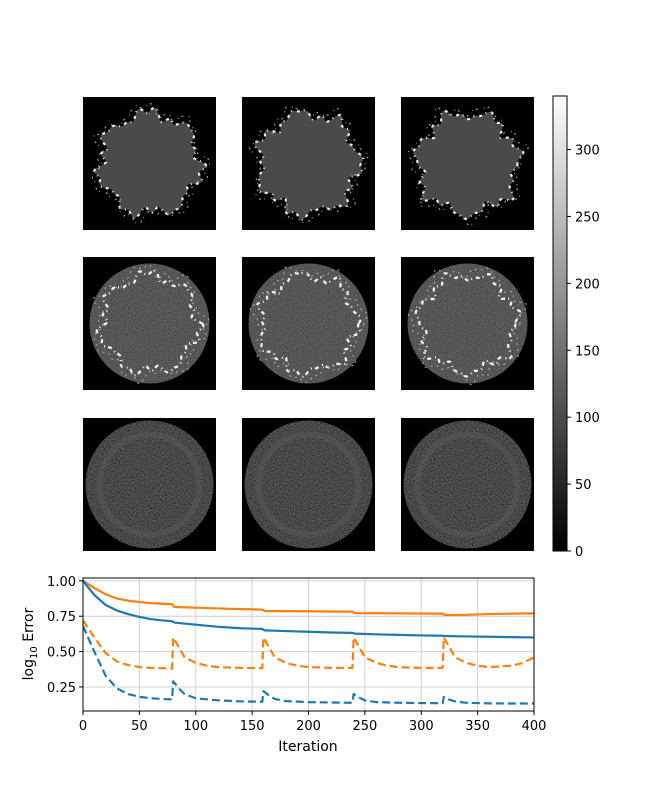 This screenshot has height=800, width=667. Describe the element at coordinates (61, 688) in the screenshot. I see `y-tick-label: 0.25` at that location.